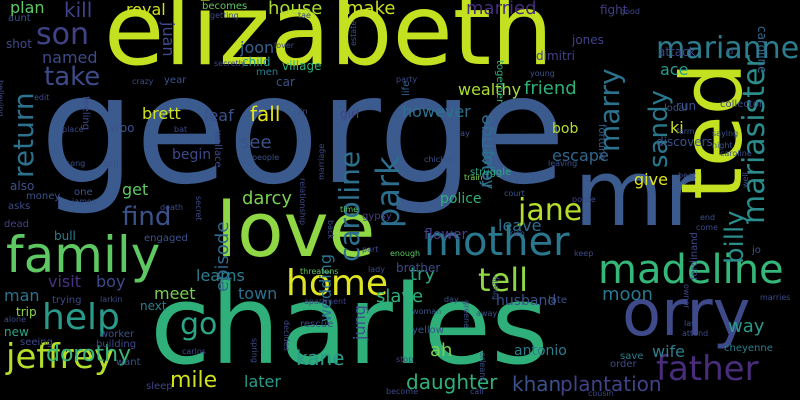  What do you see at coordinates (775, 297) in the screenshot?
I see `word: marries` at bounding box center [775, 297].